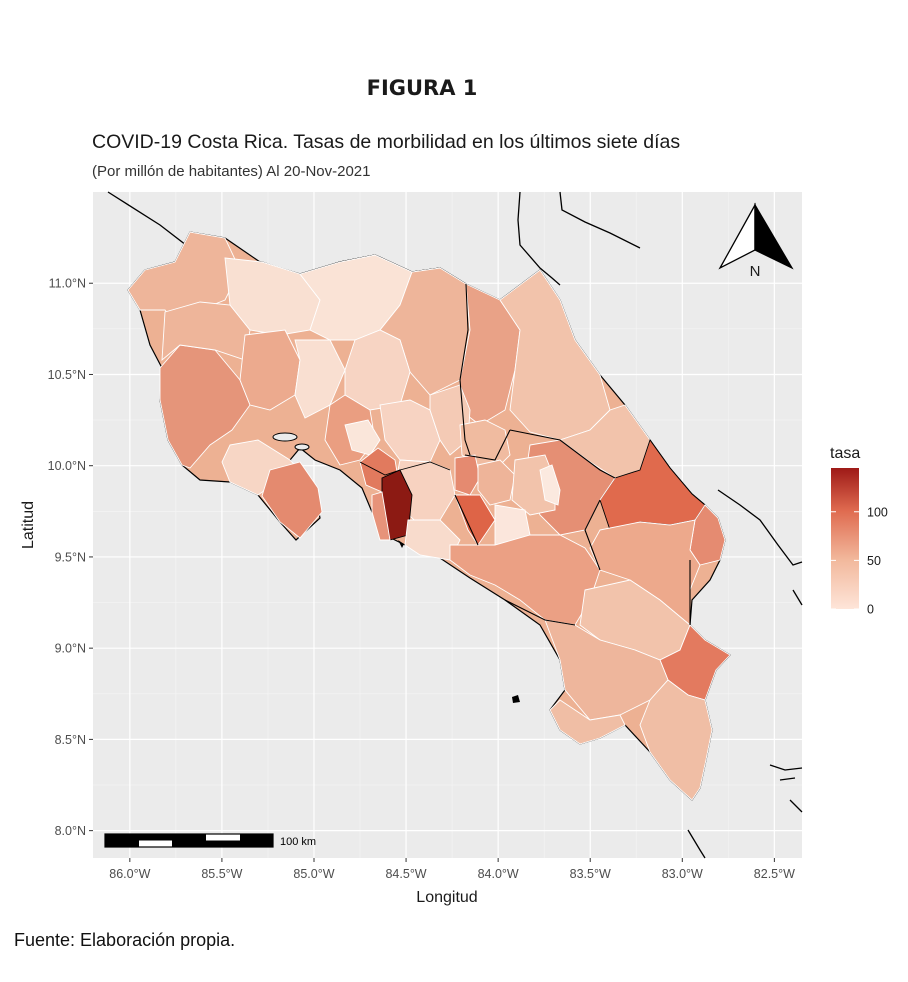  Describe the element at coordinates (600, 220) in the screenshot. I see `san-juan-river-line` at that location.